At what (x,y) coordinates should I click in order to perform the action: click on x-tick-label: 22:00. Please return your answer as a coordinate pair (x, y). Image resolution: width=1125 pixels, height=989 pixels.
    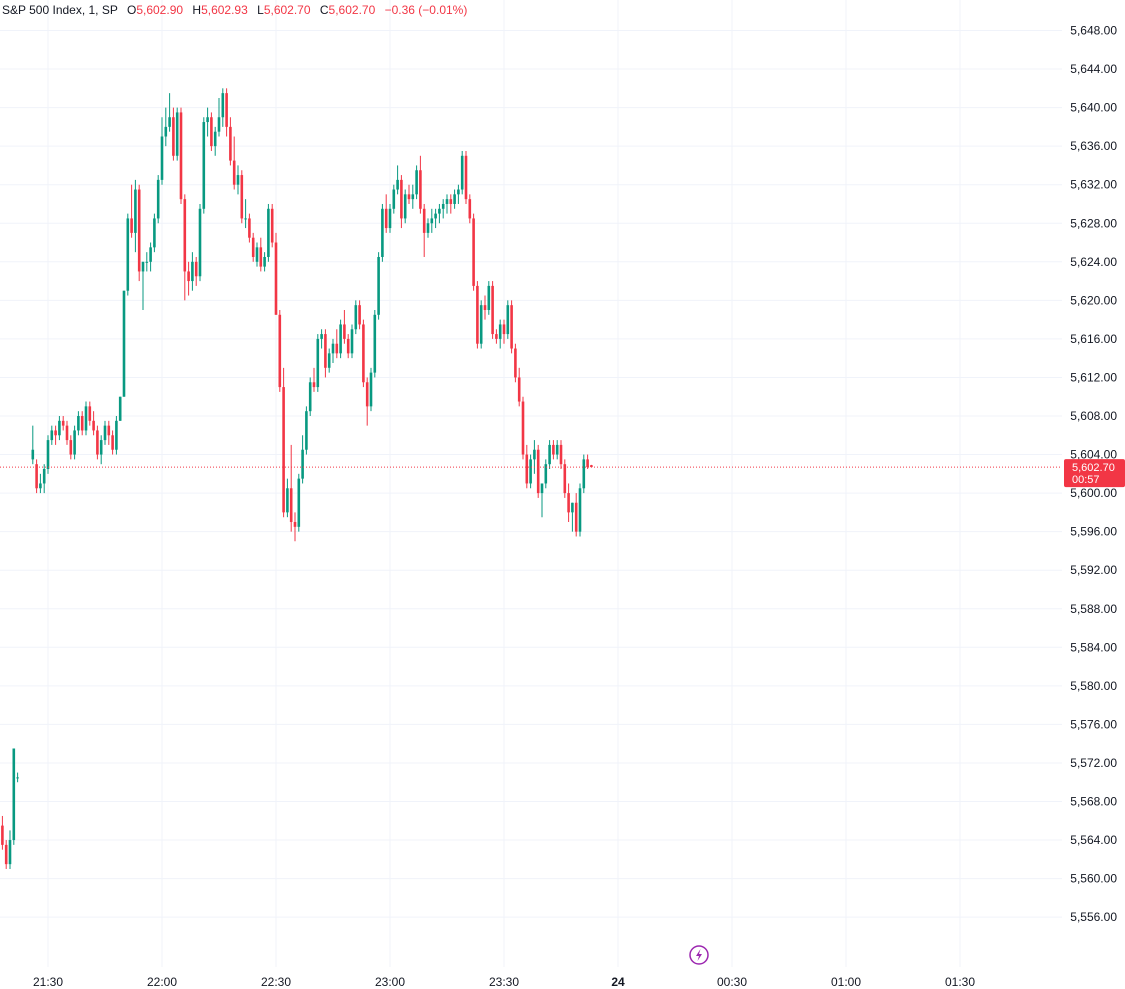
    Looking at the image, I should click on (162, 982).